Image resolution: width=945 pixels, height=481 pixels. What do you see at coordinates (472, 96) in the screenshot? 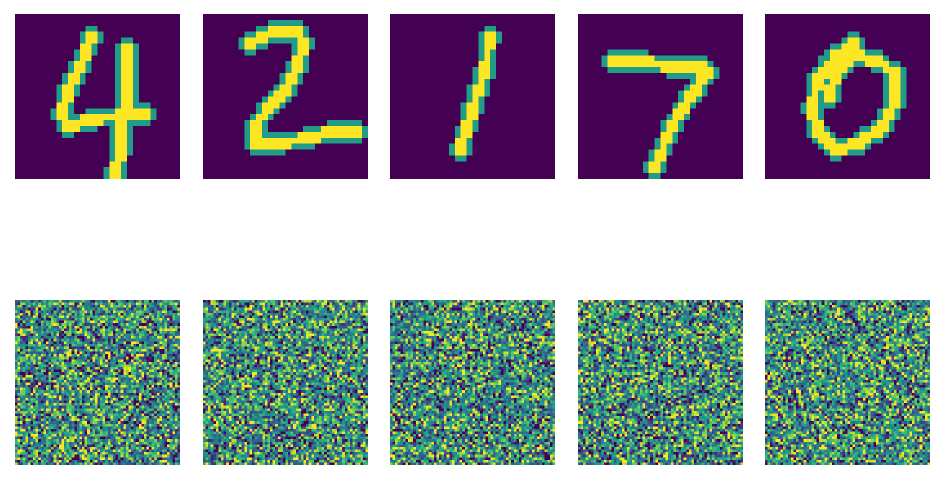
I see `digit-1-image` at bounding box center [472, 96].